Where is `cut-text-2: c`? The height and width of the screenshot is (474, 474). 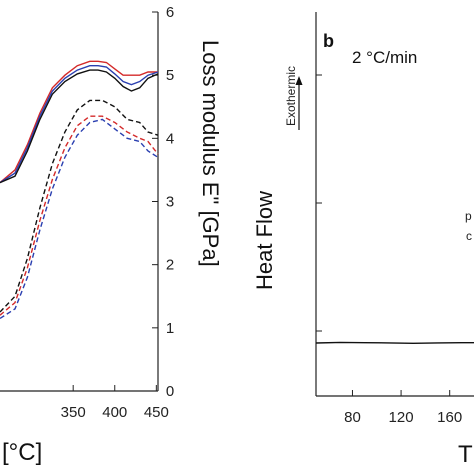 cut-text-2: c is located at coordinates (469, 236).